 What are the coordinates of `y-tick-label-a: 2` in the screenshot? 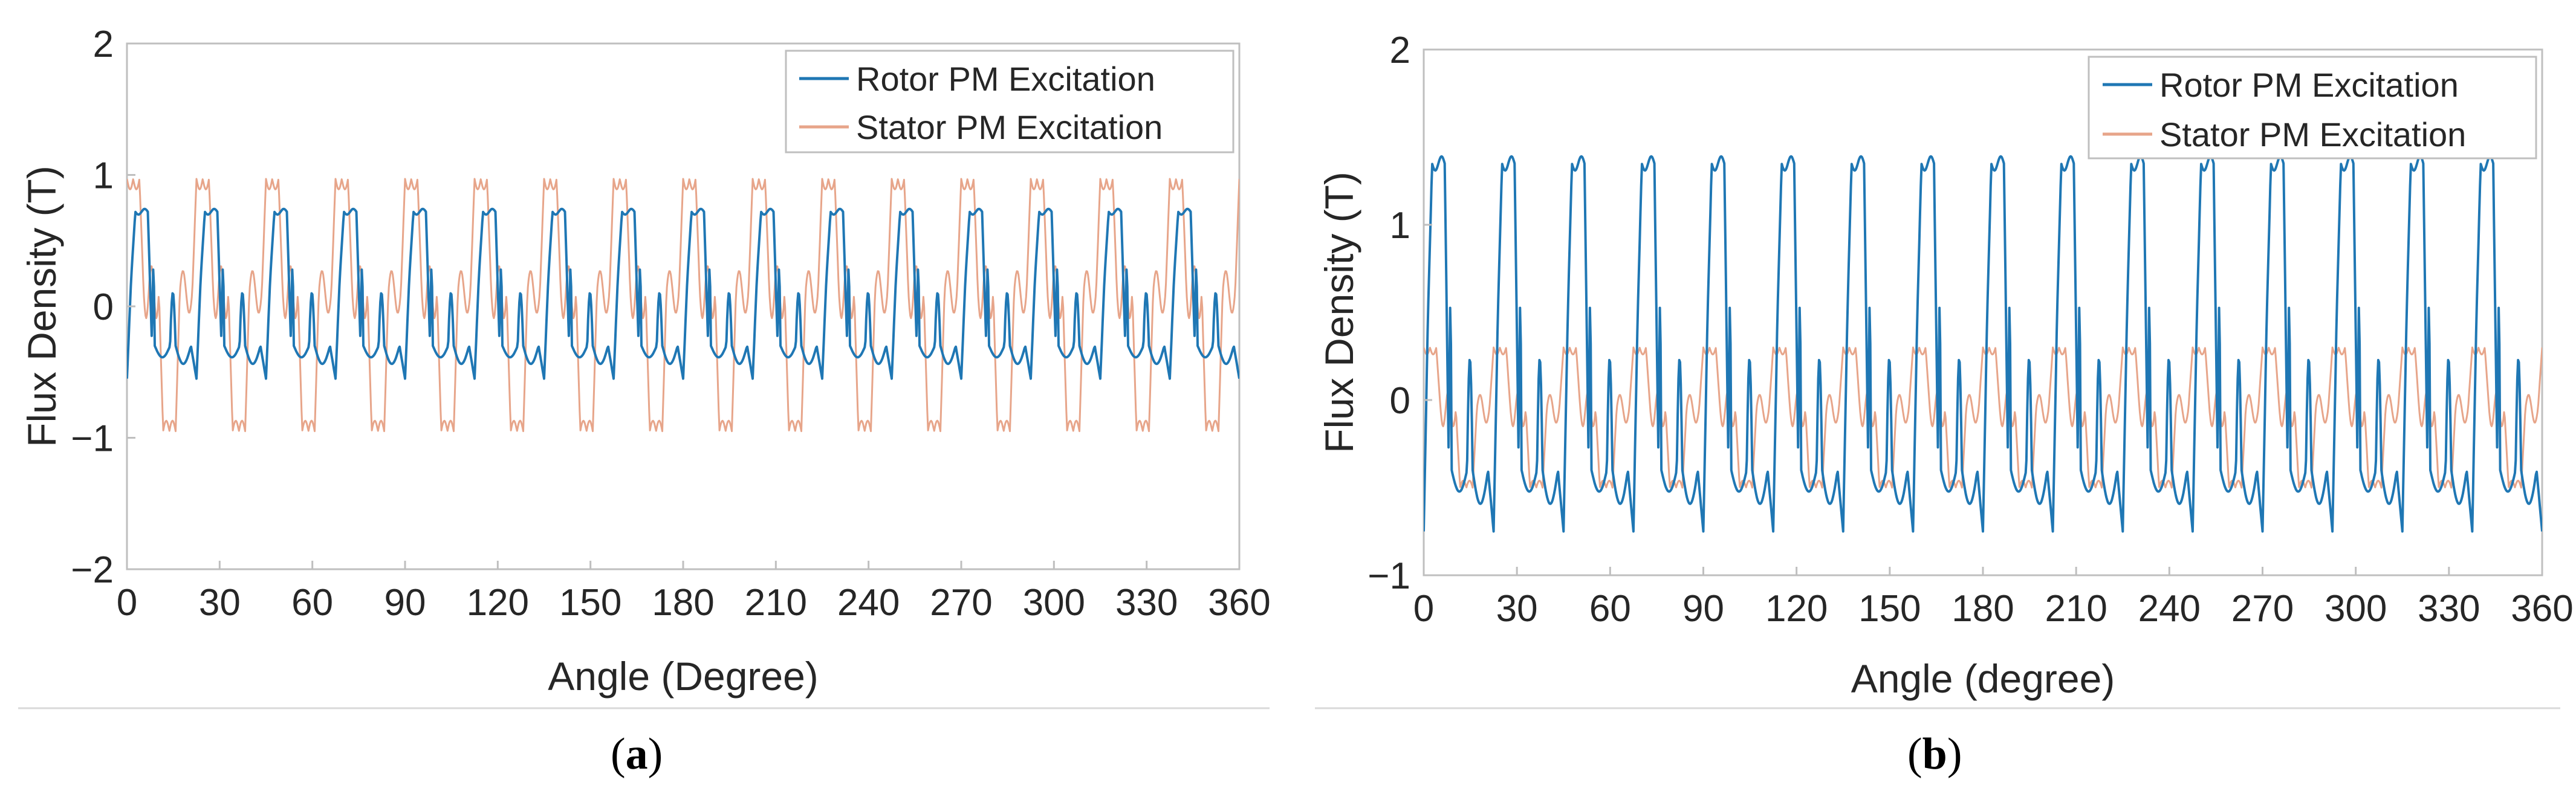 It's located at (104, 45).